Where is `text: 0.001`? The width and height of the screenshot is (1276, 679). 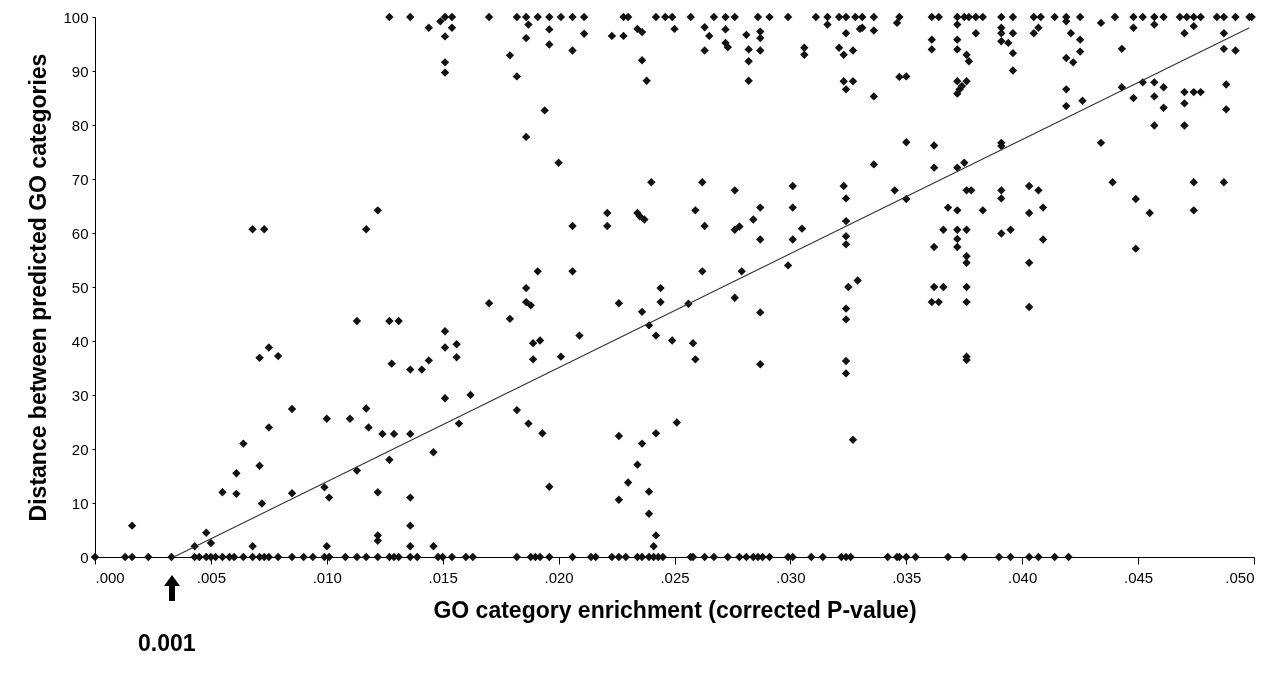
text: 0.001 is located at coordinates (167, 643).